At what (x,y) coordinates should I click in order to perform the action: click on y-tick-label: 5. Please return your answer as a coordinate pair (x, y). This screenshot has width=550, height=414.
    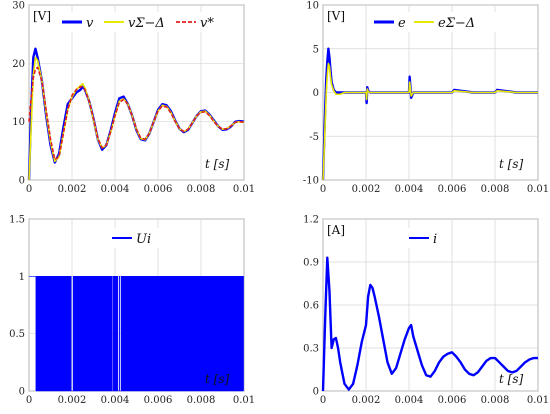
    Looking at the image, I should click on (316, 49).